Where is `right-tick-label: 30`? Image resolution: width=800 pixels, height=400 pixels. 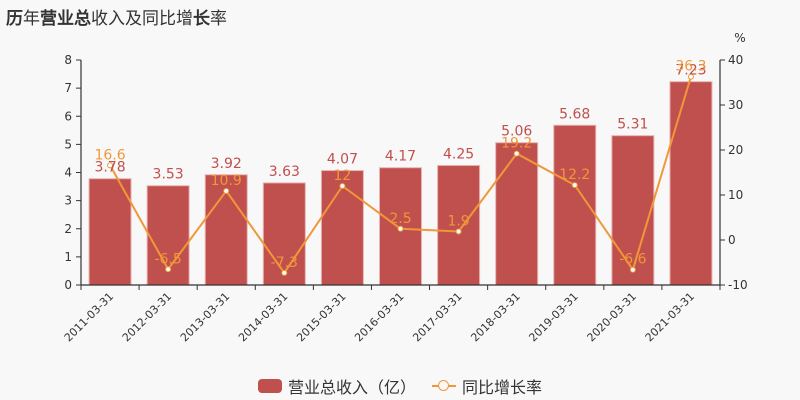 right-tick-label: 30 is located at coordinates (735, 105).